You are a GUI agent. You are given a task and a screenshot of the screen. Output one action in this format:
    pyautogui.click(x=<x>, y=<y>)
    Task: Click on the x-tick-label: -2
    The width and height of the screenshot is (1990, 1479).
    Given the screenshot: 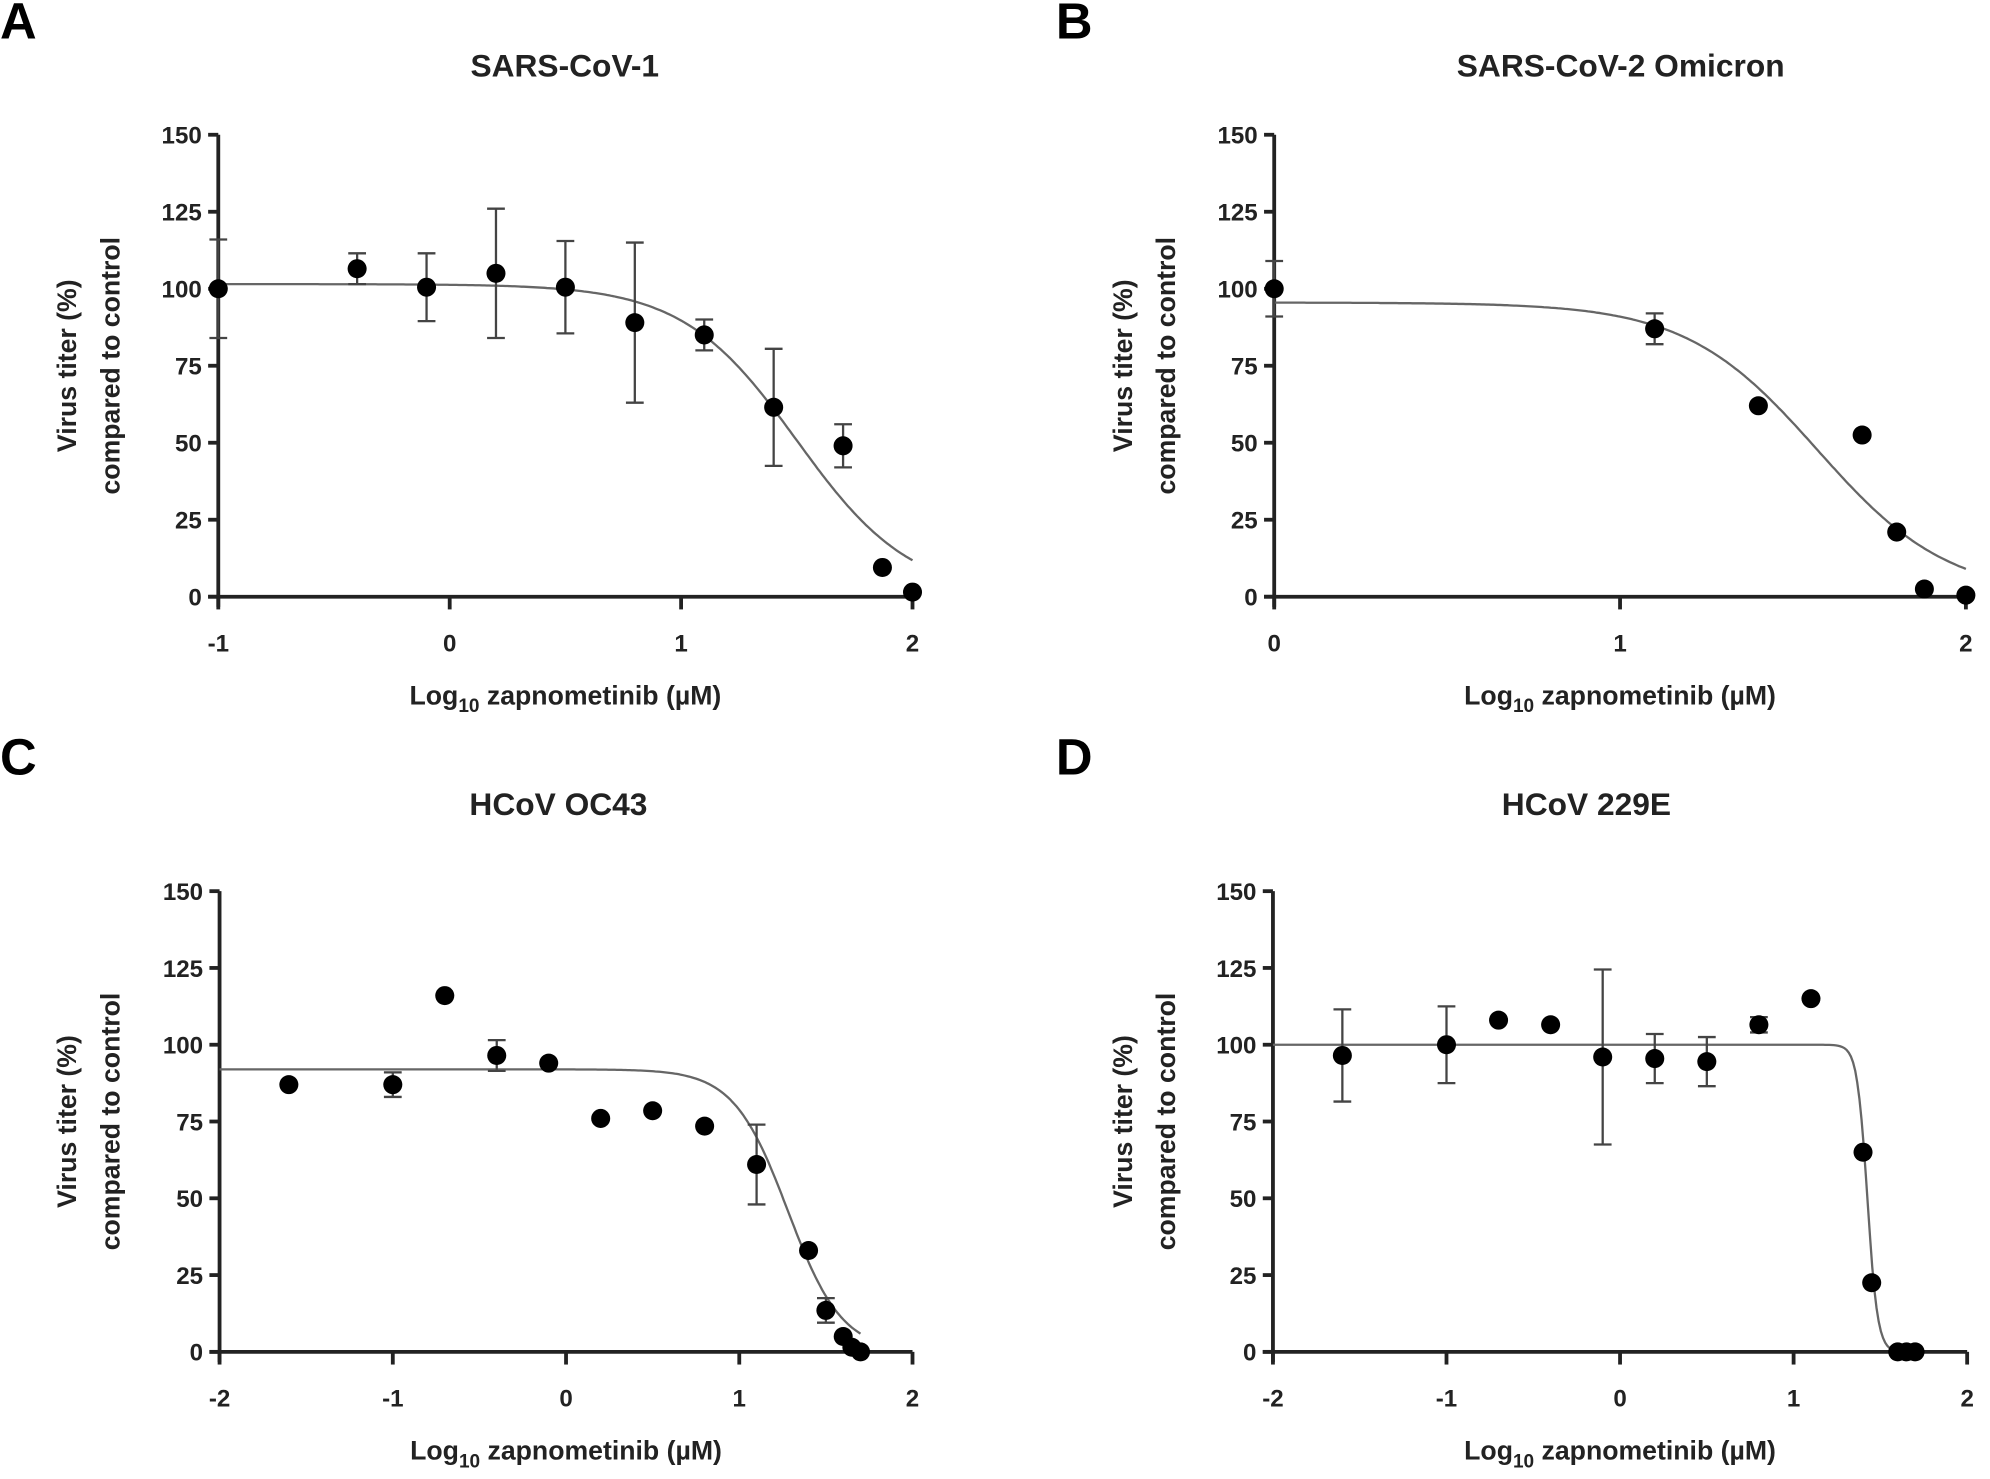 What is the action you would take?
    pyautogui.click(x=1272, y=1398)
    